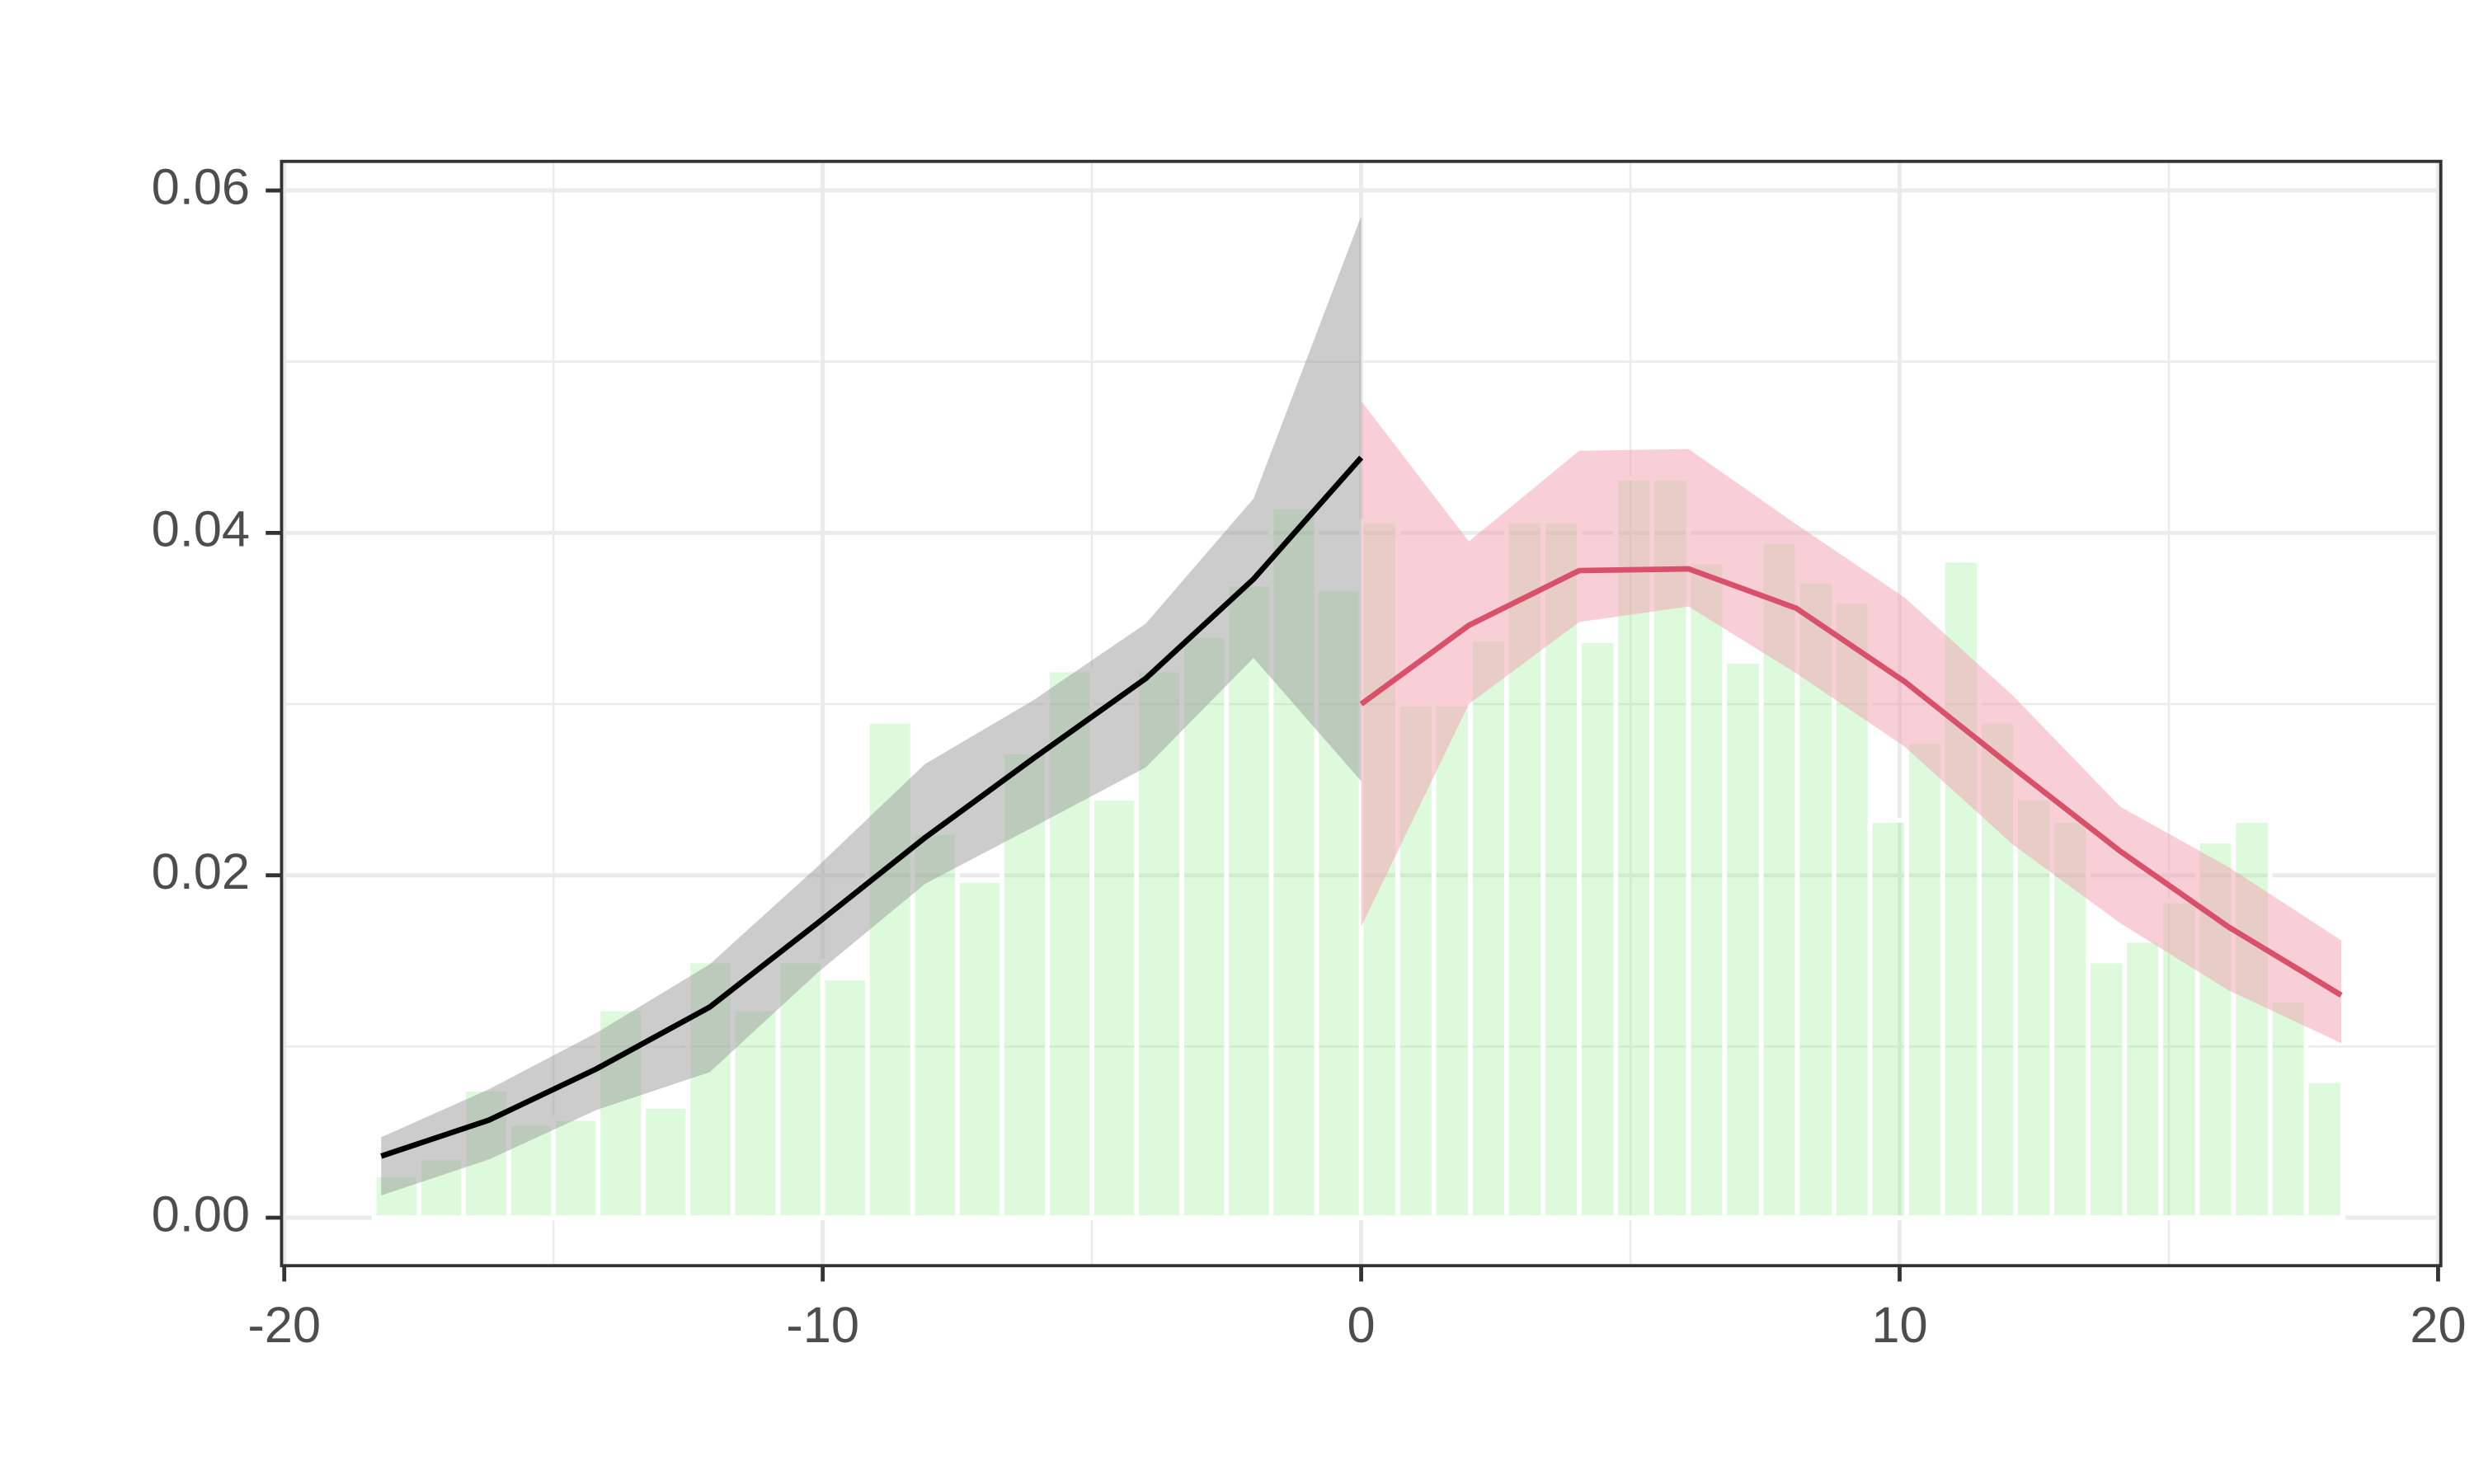  I want to click on x-tick-label: -20, so click(284, 1325).